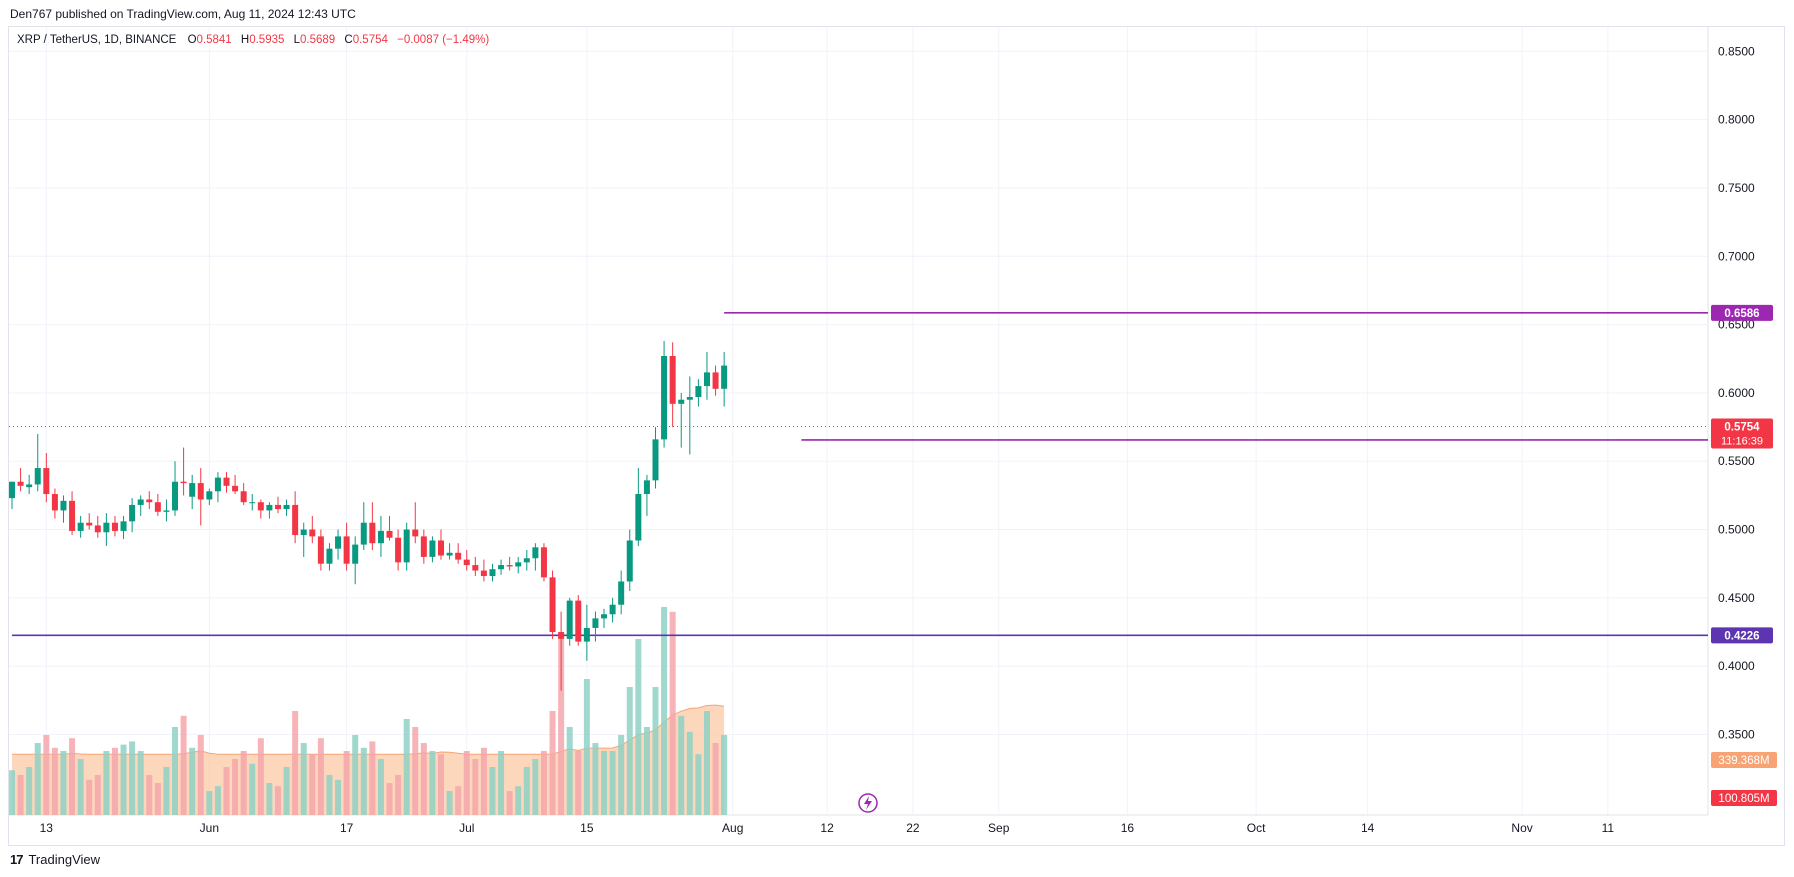  I want to click on horizontal-line-label-bg, so click(1742, 635).